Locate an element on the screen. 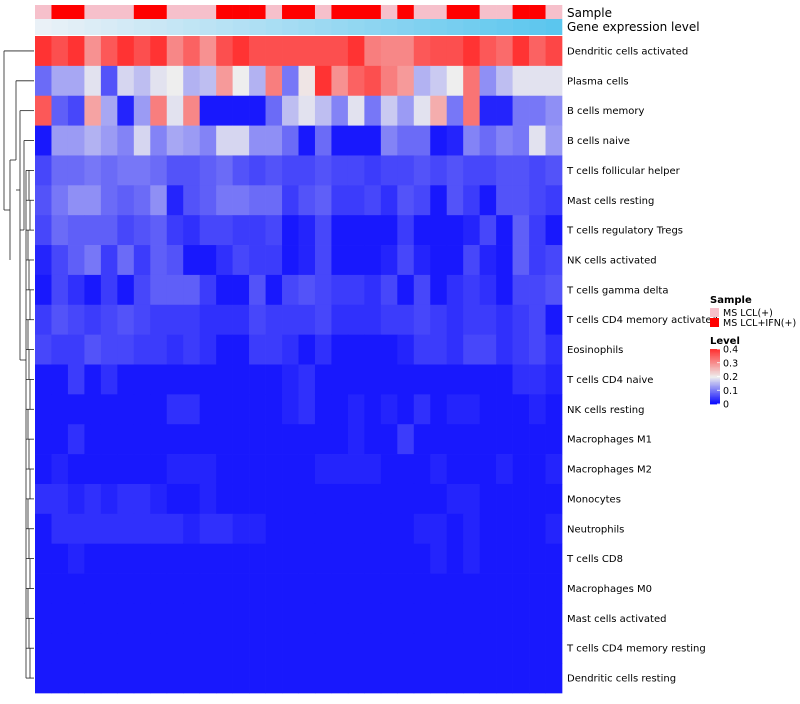  legend-sample-title: Sample is located at coordinates (731, 300).